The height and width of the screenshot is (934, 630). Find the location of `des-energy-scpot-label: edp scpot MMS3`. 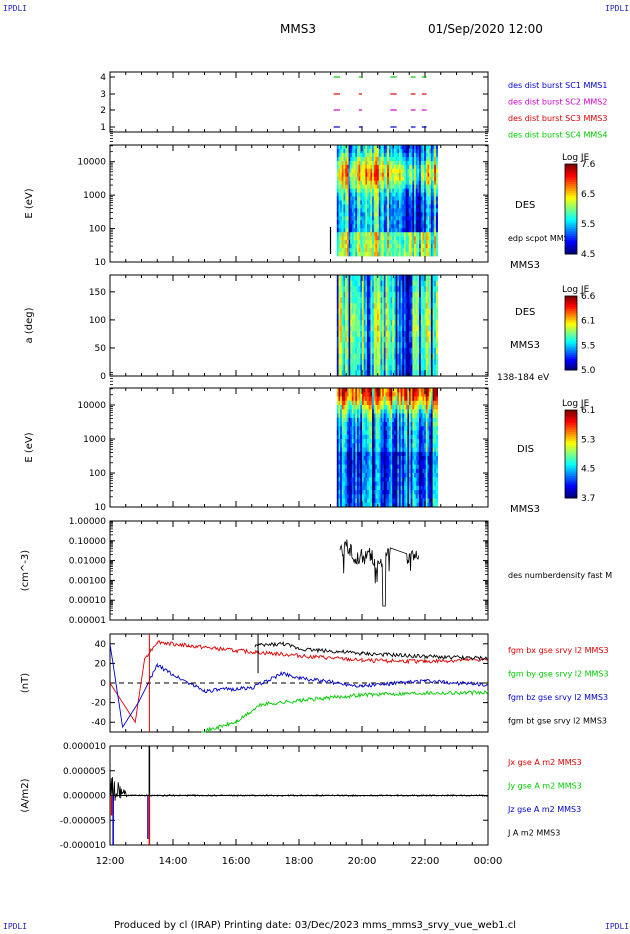

des-energy-scpot-label: edp scpot MMS3 is located at coordinates (541, 238).